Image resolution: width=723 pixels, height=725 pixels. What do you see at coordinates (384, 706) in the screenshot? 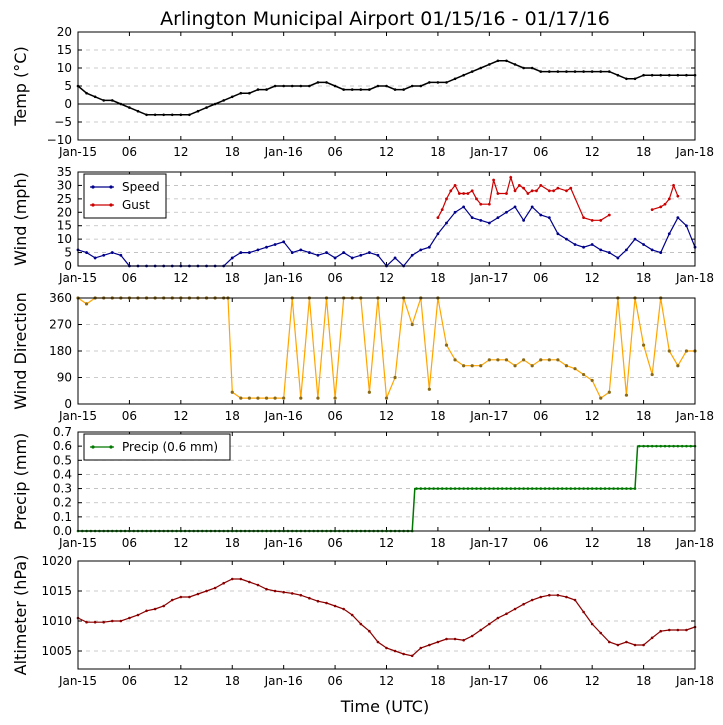
I see `x-axis-label: Time (UTC)` at bounding box center [384, 706].